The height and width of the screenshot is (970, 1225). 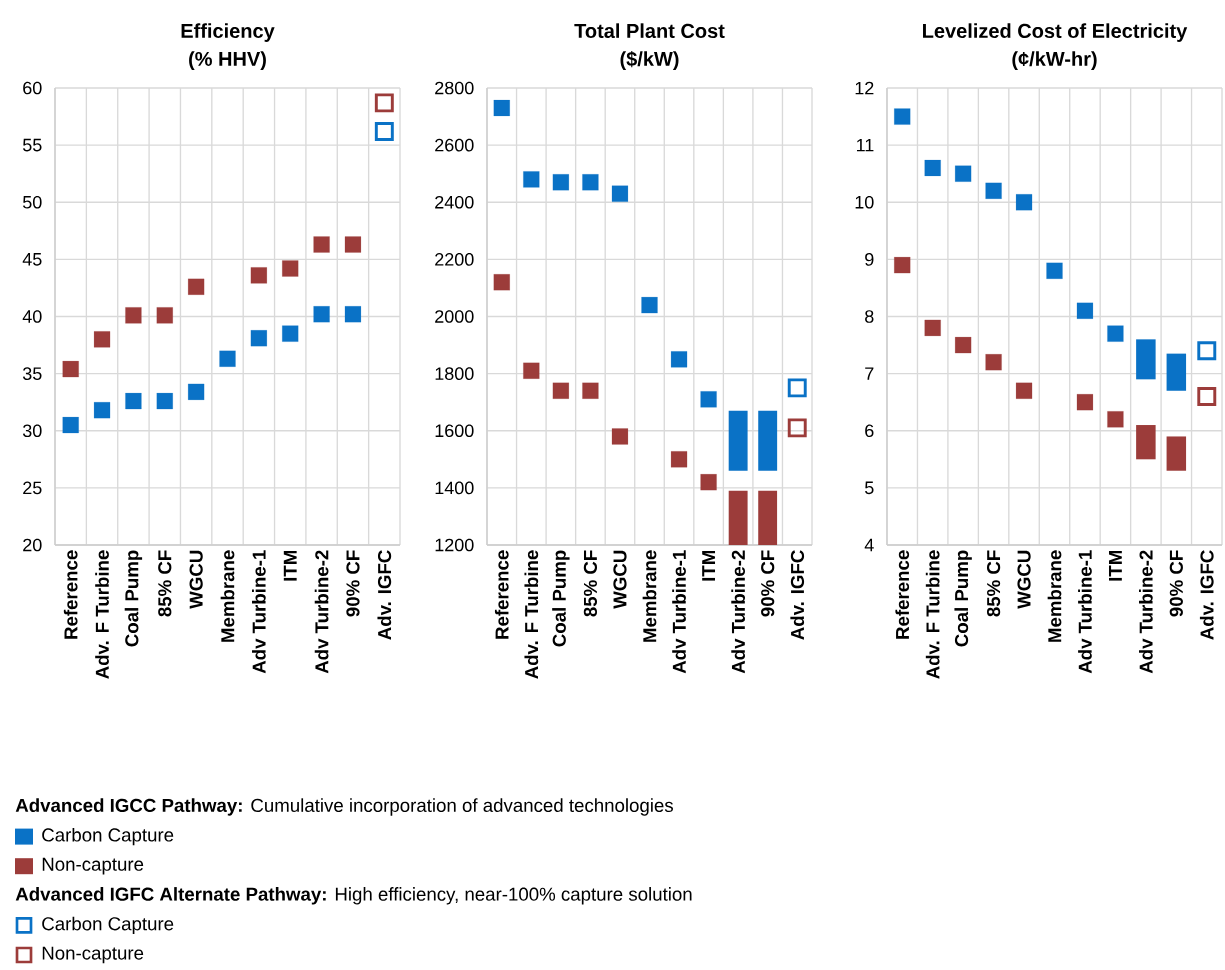 What do you see at coordinates (649, 60) in the screenshot?
I see `chart-subtitle: ($/kW)` at bounding box center [649, 60].